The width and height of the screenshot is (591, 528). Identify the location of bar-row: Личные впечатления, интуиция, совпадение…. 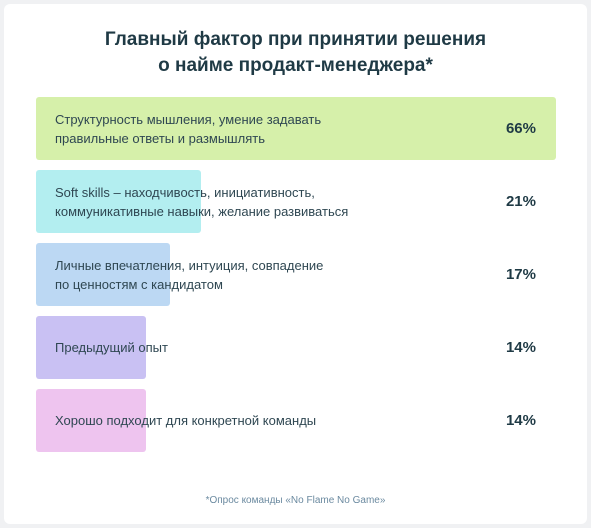
(296, 274).